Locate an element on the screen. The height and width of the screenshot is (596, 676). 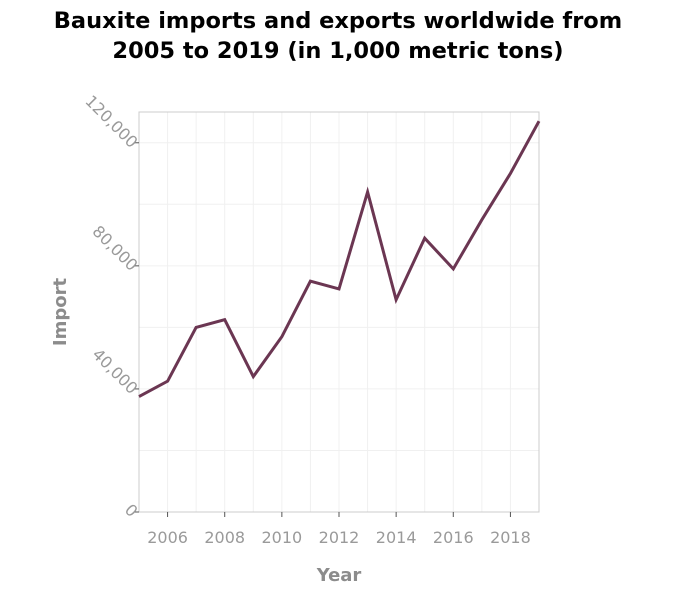
x-tick-label: 2006 is located at coordinates (167, 537).